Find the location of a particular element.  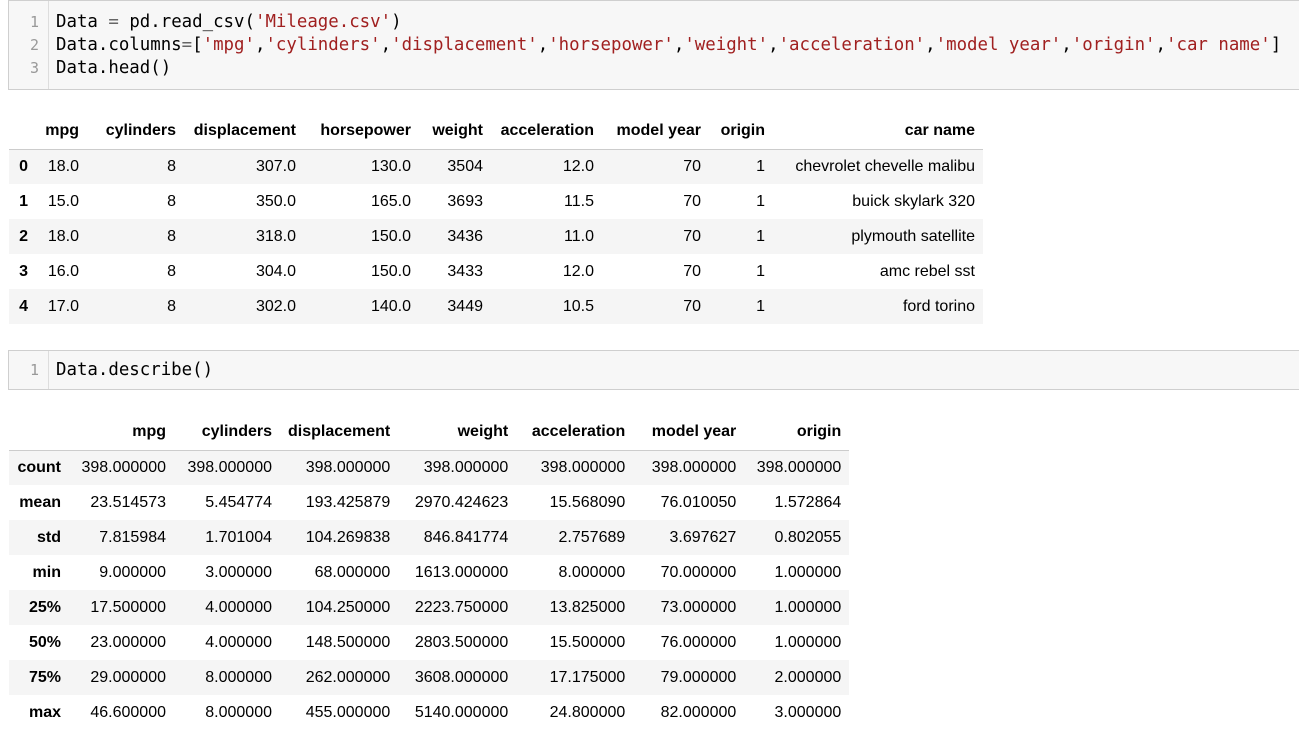

table-cell: 302.0 is located at coordinates (275, 306).